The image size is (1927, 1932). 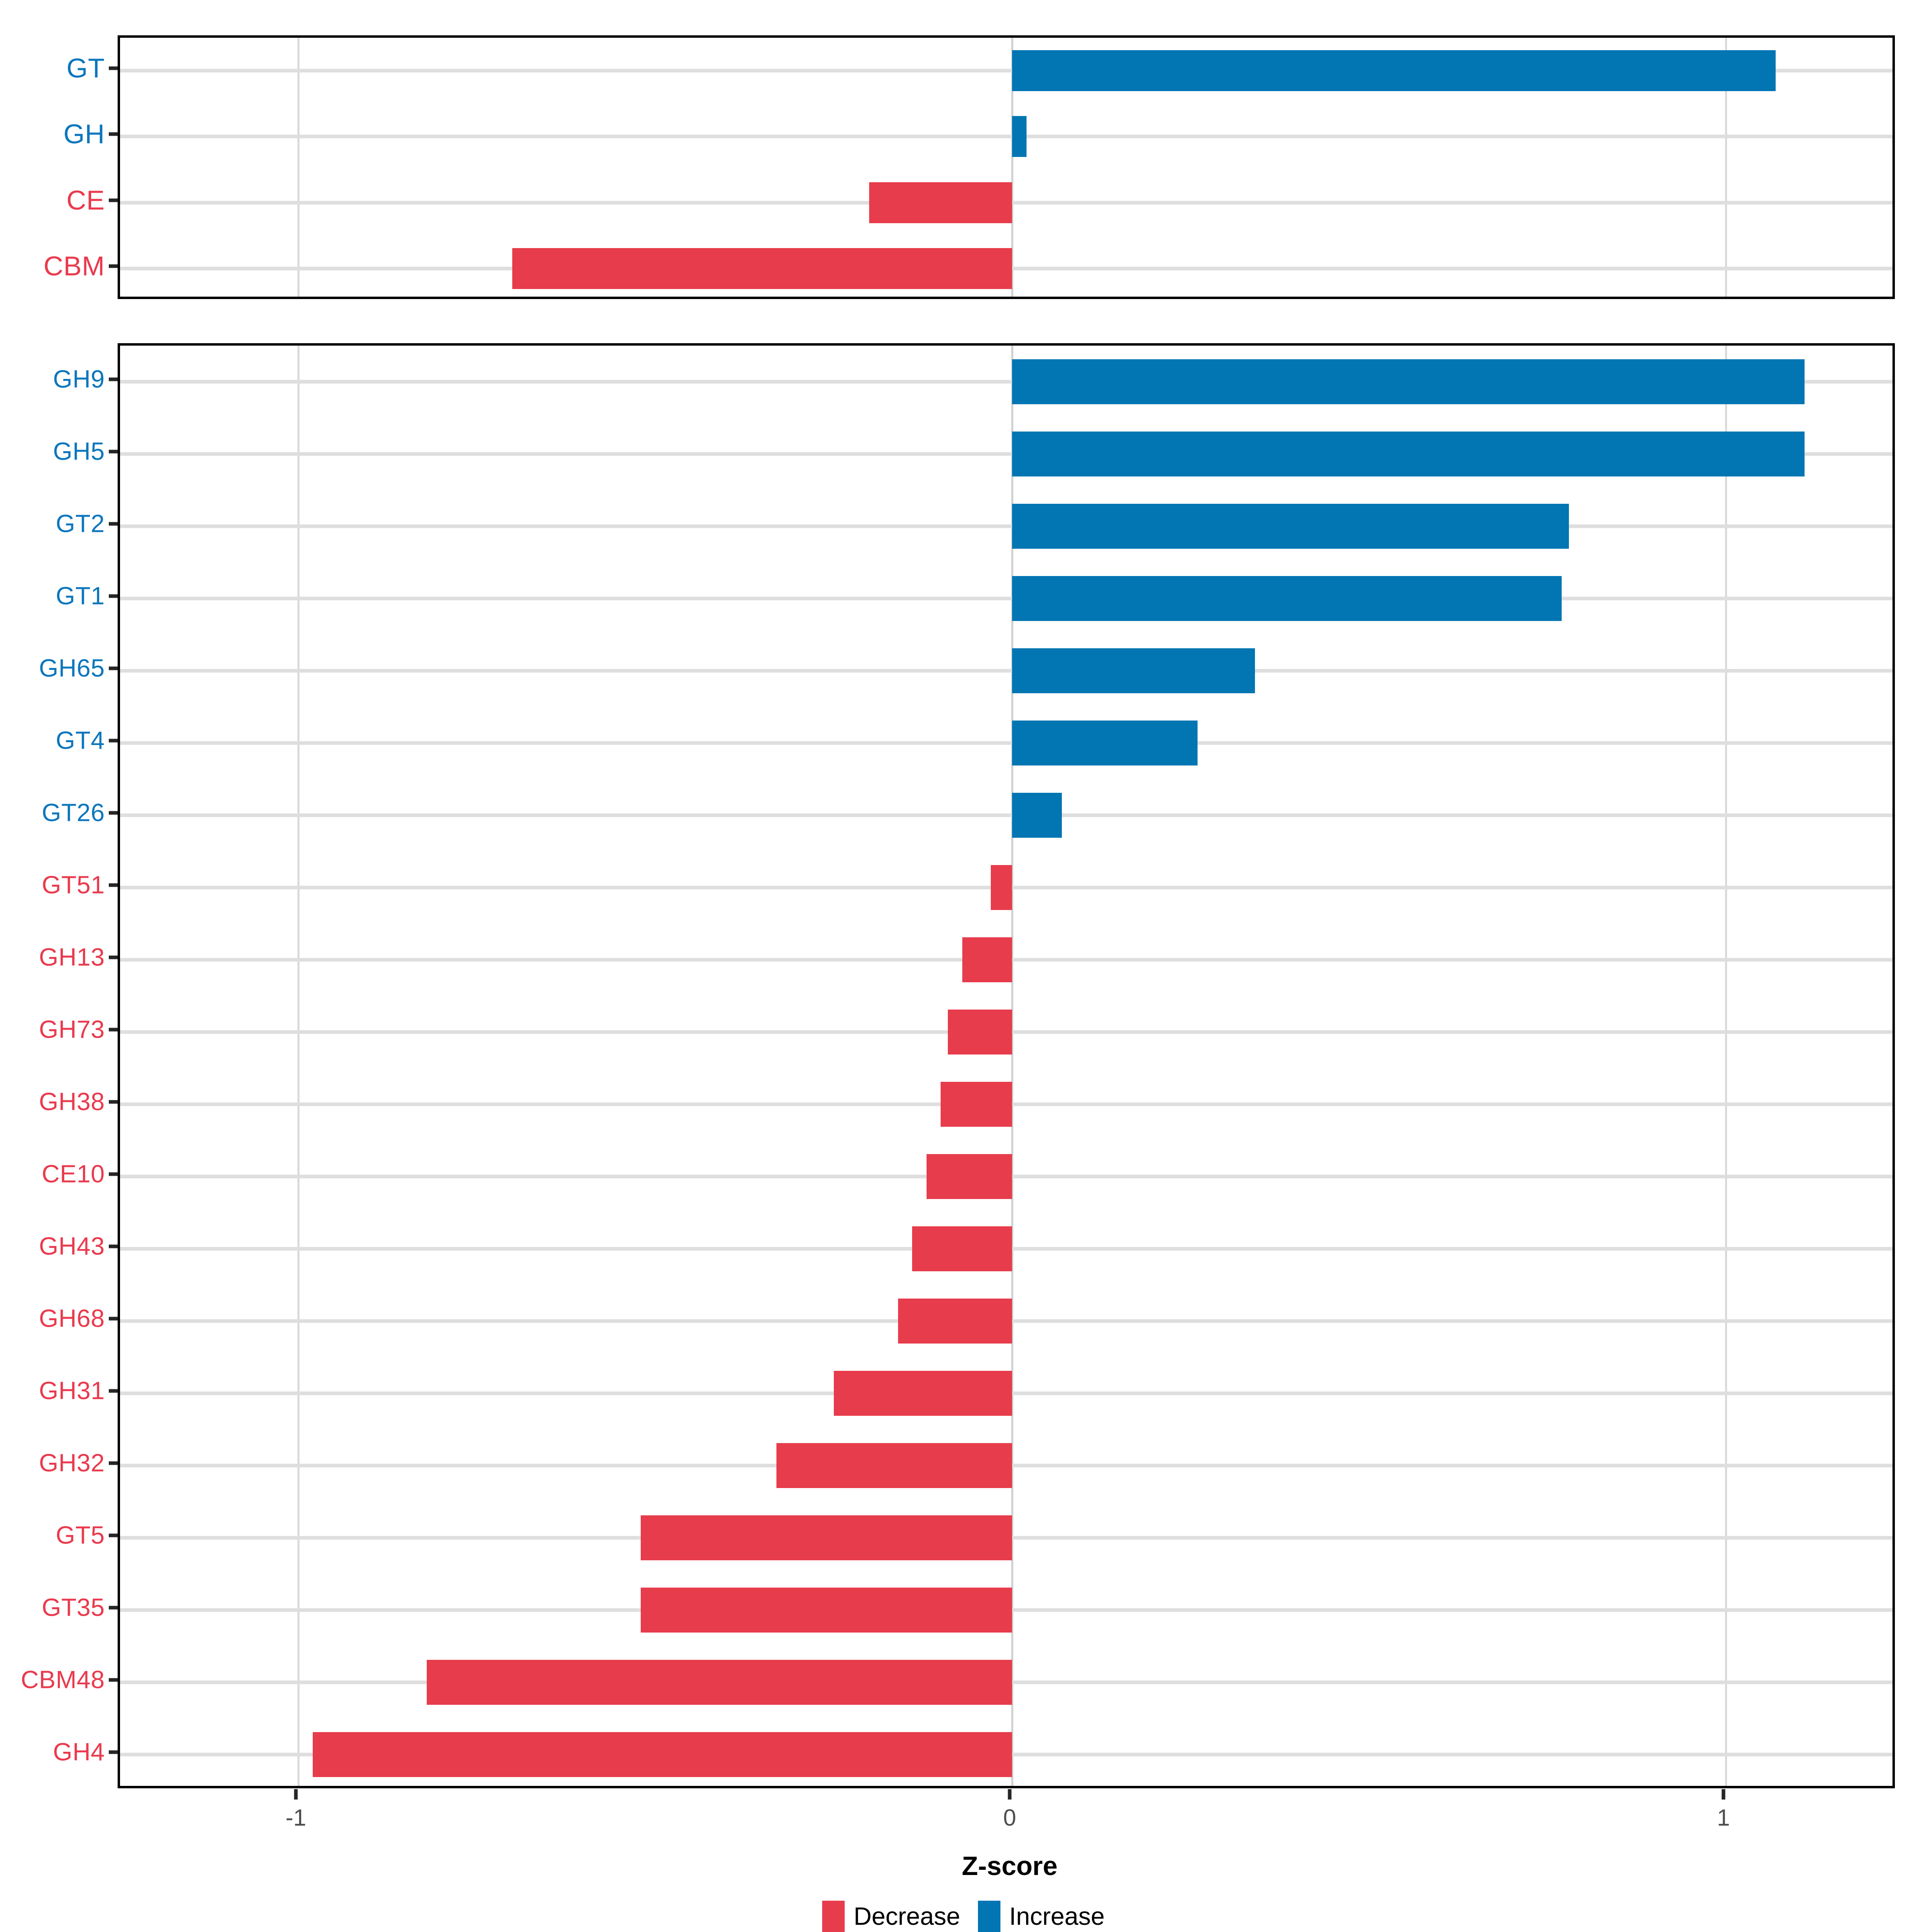 I want to click on bar-GT35, so click(x=826, y=1610).